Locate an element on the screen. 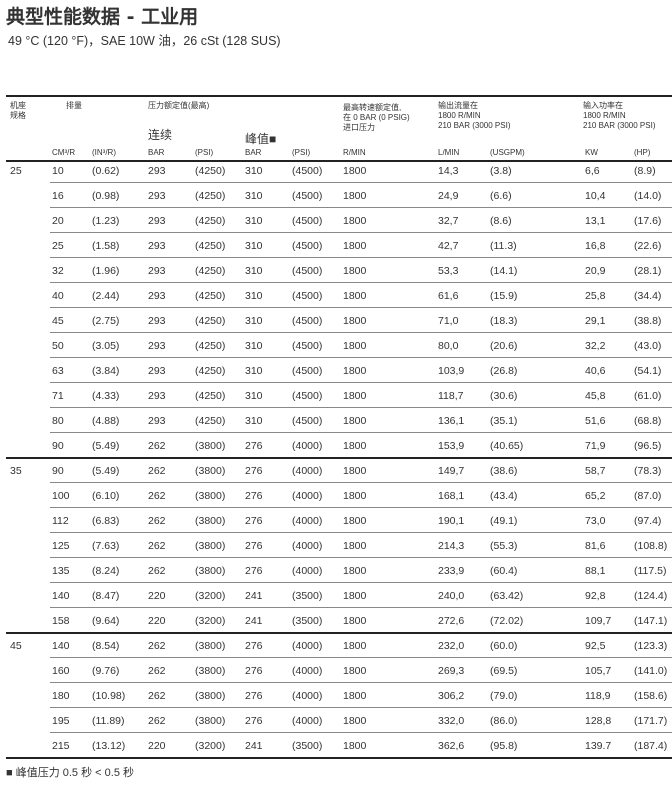 The height and width of the screenshot is (794, 672). cell-psi-peak: (3500) is located at coordinates (307, 746).